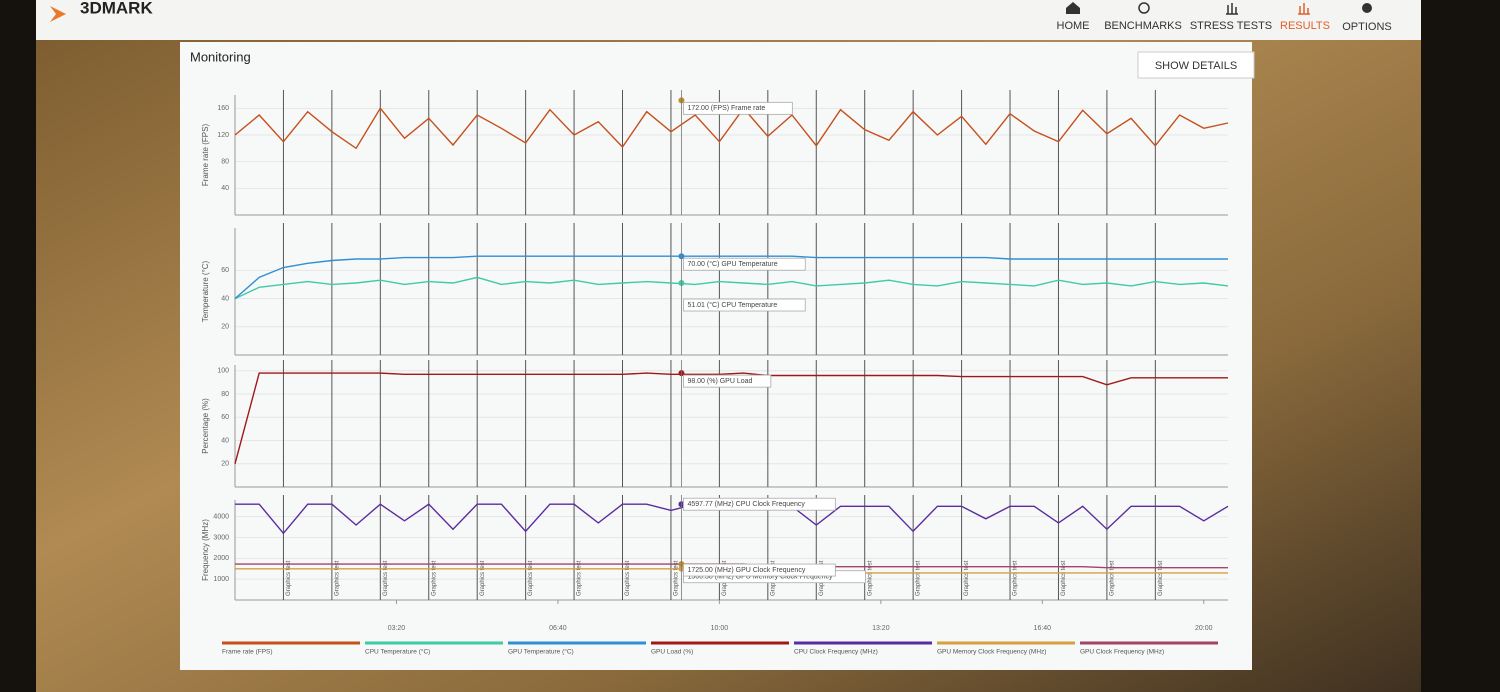  Describe the element at coordinates (205, 291) in the screenshot. I see `y-axis-title: Temperature (°C)` at that location.